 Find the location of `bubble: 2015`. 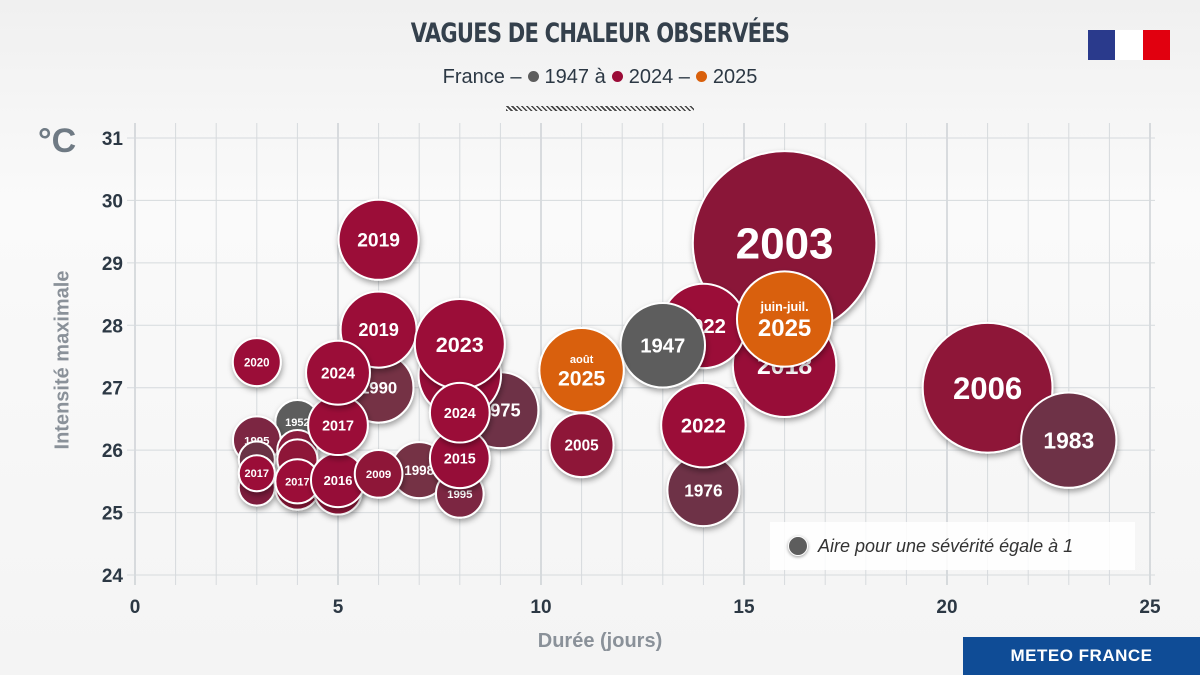

bubble: 2015 is located at coordinates (459, 458).